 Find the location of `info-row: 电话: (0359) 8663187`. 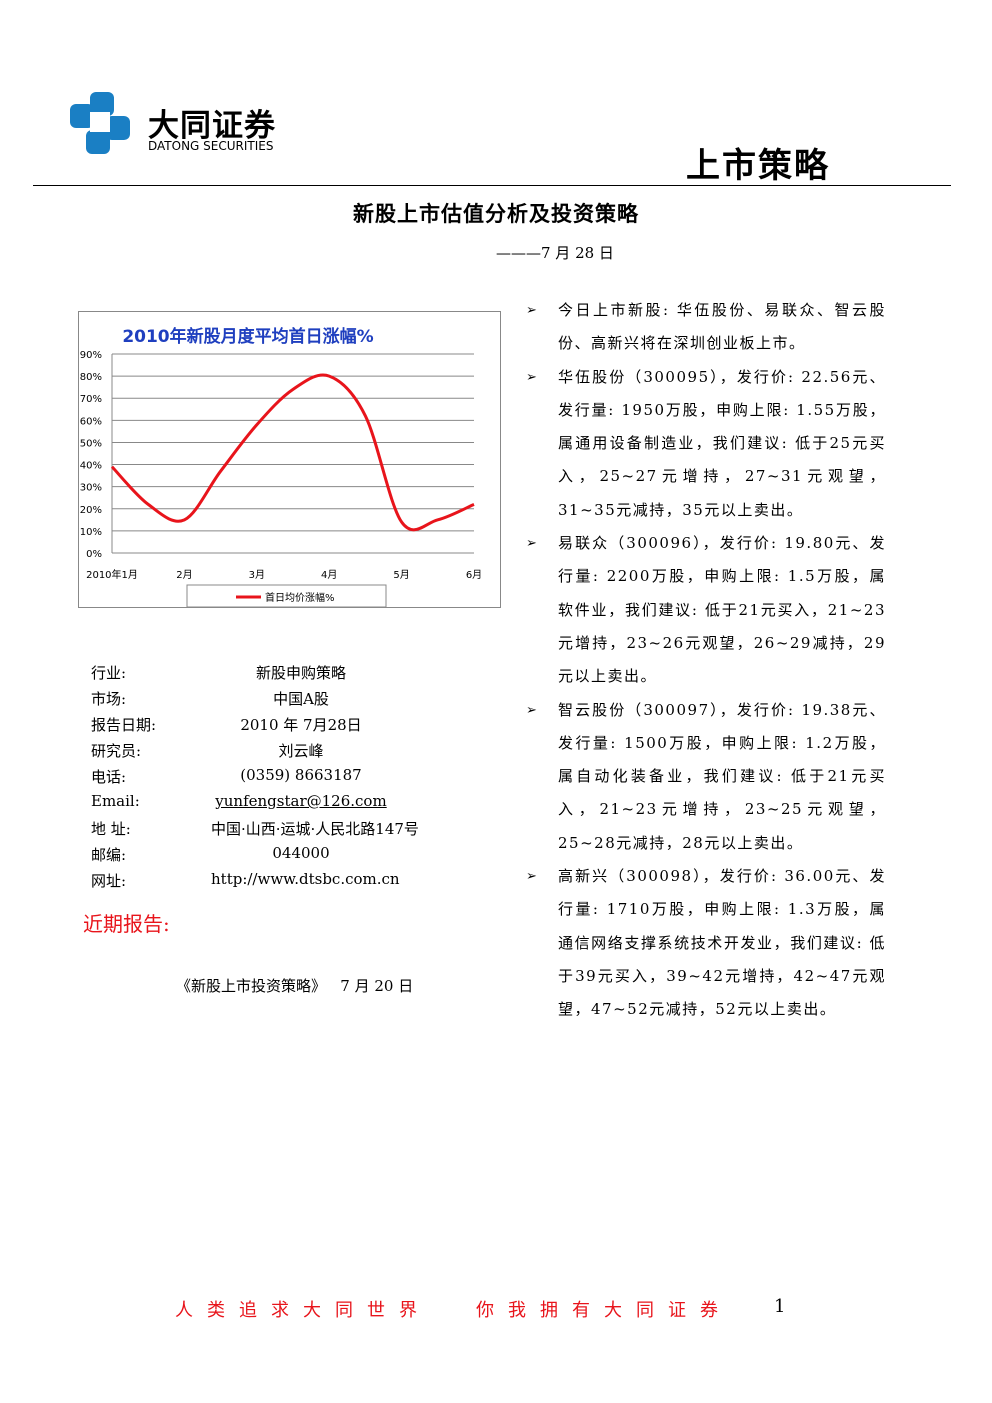

info-row: 电话: (0359) 8663187 is located at coordinates (261, 779).